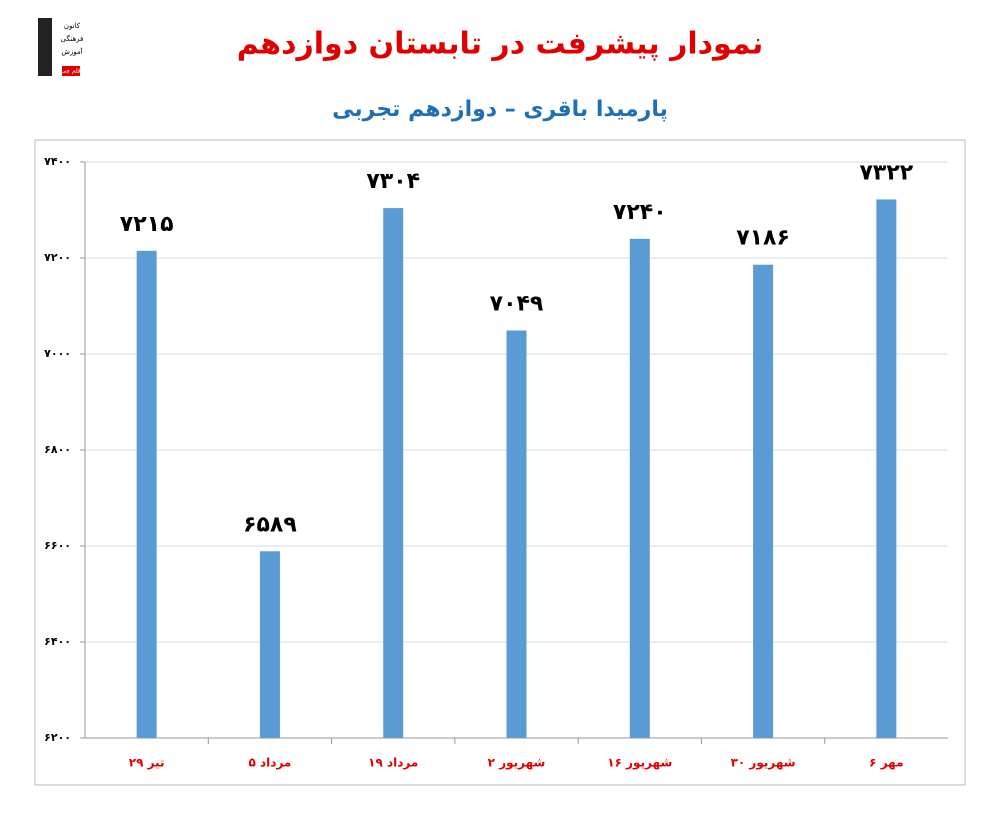 The image size is (992, 830). What do you see at coordinates (393, 763) in the screenshot?
I see `x-tick-label: ۱۹ مرداد` at bounding box center [393, 763].